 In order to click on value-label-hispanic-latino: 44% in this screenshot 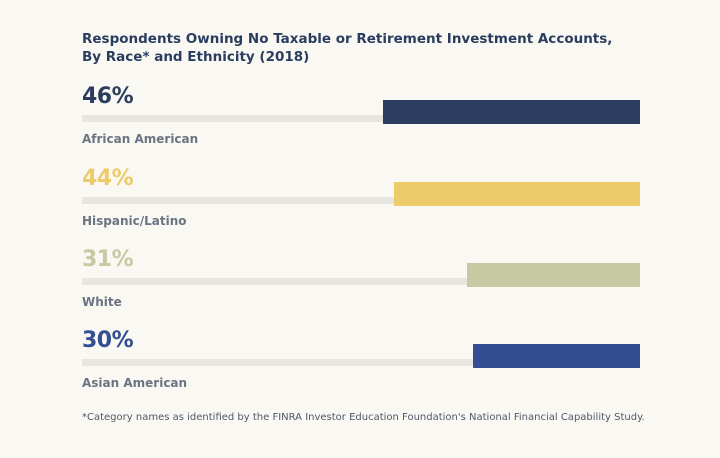, I will do `click(108, 178)`.